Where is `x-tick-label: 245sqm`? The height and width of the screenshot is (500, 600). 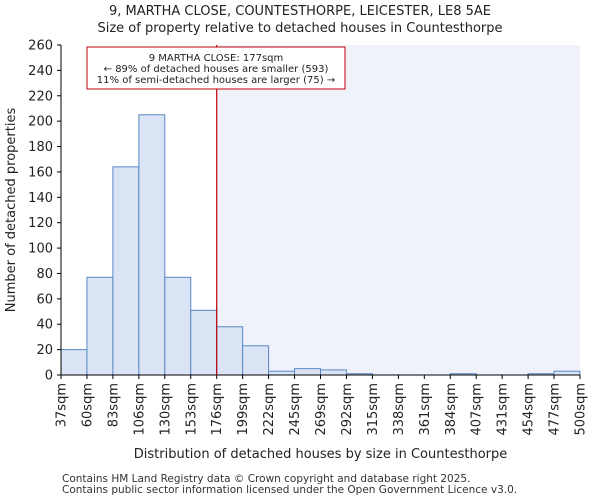
x-tick-label: 245sqm is located at coordinates (295, 409).